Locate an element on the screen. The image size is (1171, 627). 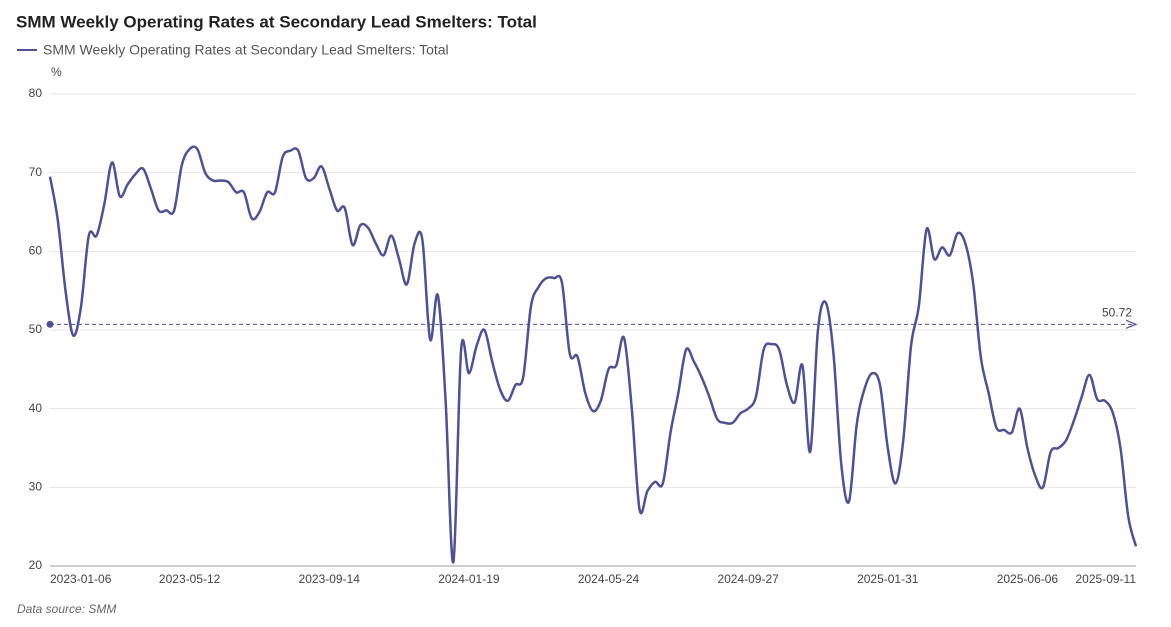
x-tick-label: 2023-09-14 is located at coordinates (330, 579).